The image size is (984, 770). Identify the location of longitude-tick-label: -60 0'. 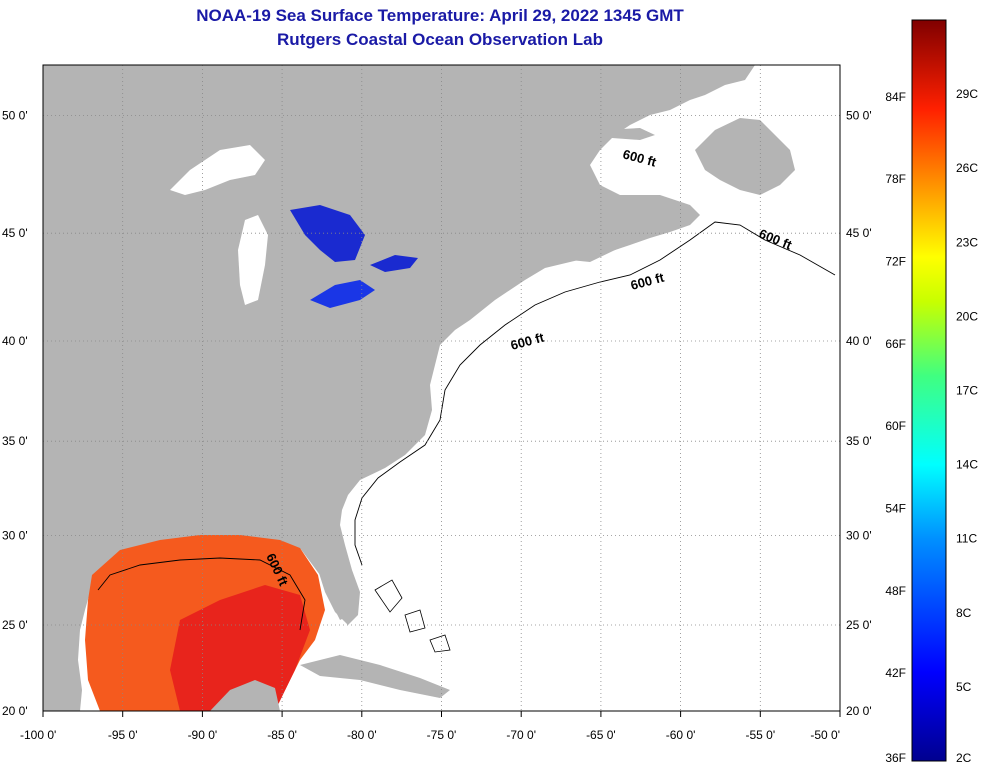
(681, 735).